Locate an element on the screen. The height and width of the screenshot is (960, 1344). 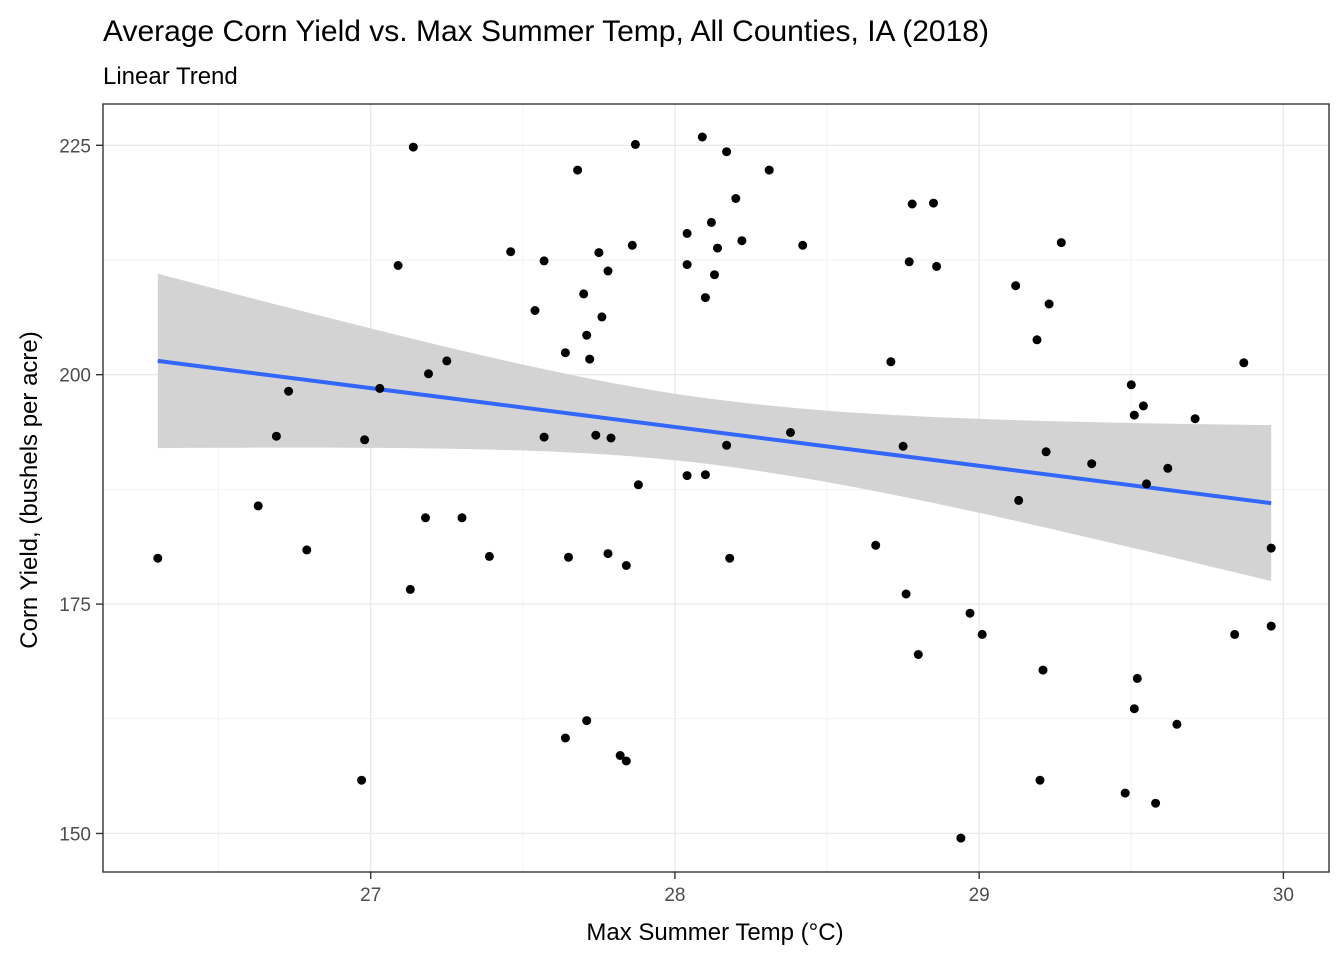
y-tick-label: 175 is located at coordinates (75, 605).